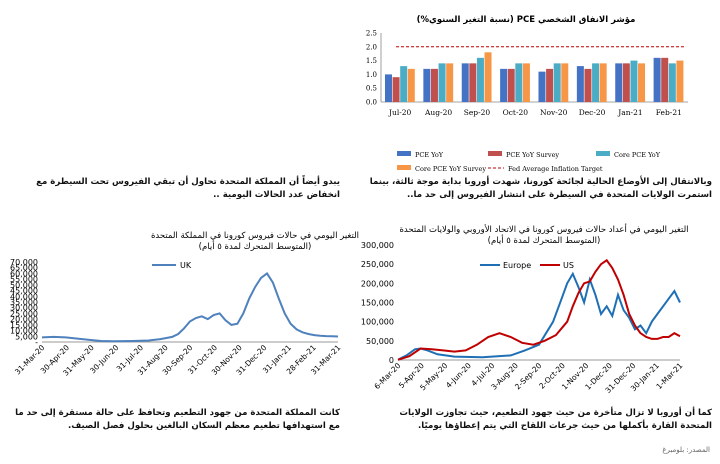 Image resolution: width=720 pixels, height=464 pixels. What do you see at coordinates (24, 296) in the screenshot?
I see `uk-y-tick-label: 40,000` at bounding box center [24, 296].